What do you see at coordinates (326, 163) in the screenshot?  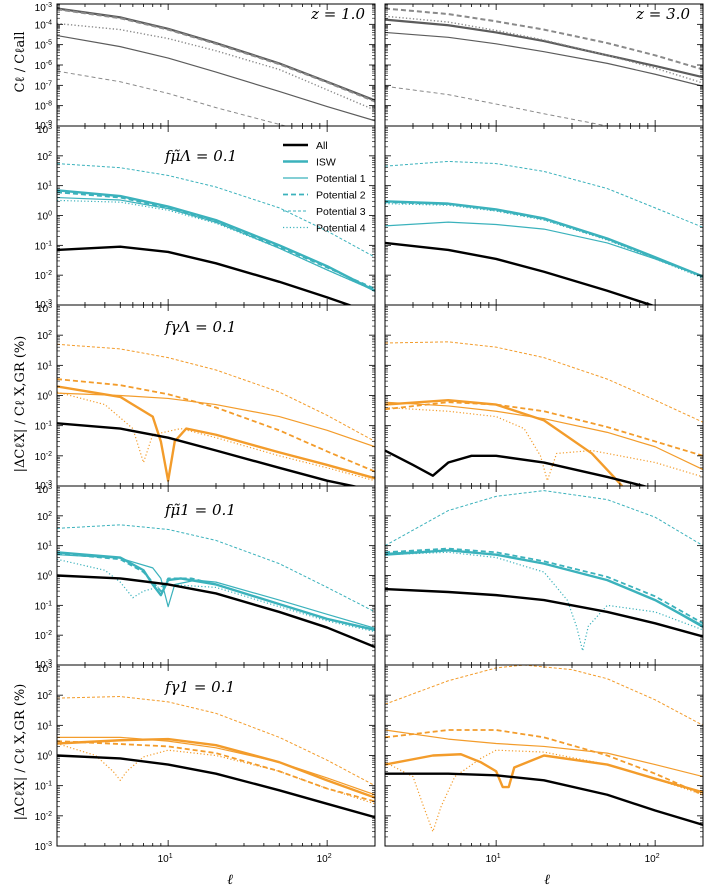 I see `legend-label: ISW` at bounding box center [326, 163].